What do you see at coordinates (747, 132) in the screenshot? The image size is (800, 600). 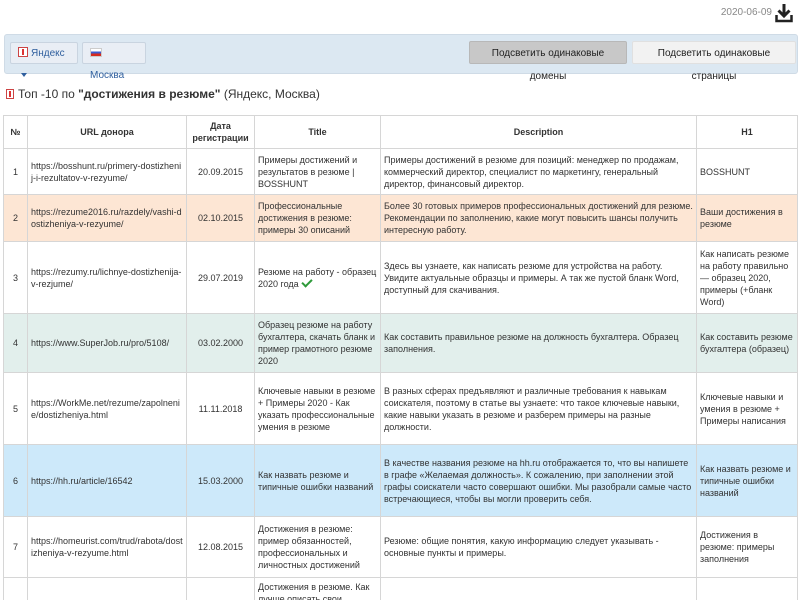 I see `column-header-h1: H1` at bounding box center [747, 132].